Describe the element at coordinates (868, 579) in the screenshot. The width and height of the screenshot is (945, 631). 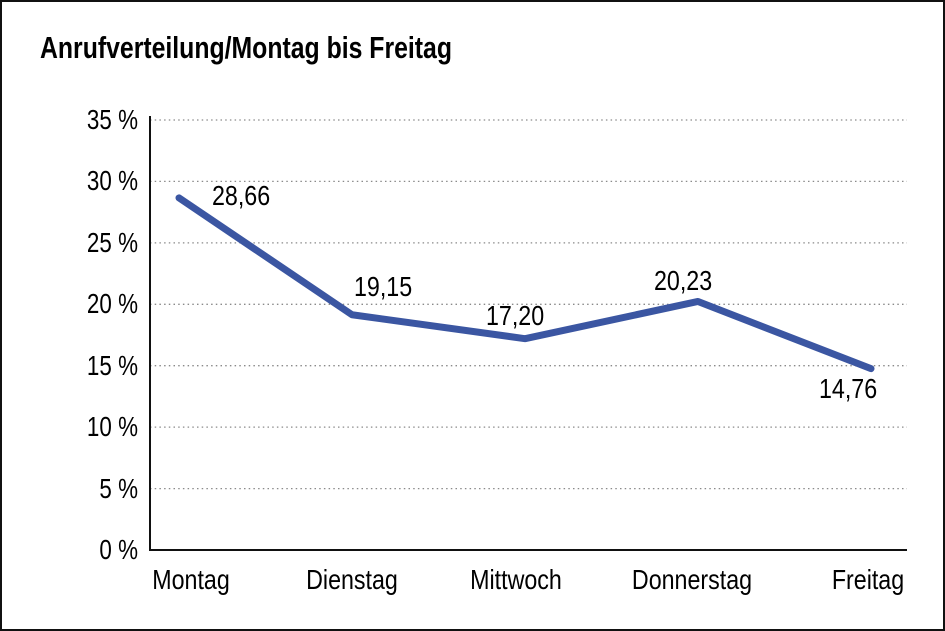
I see `x-axis-category-label: Freitag` at that location.